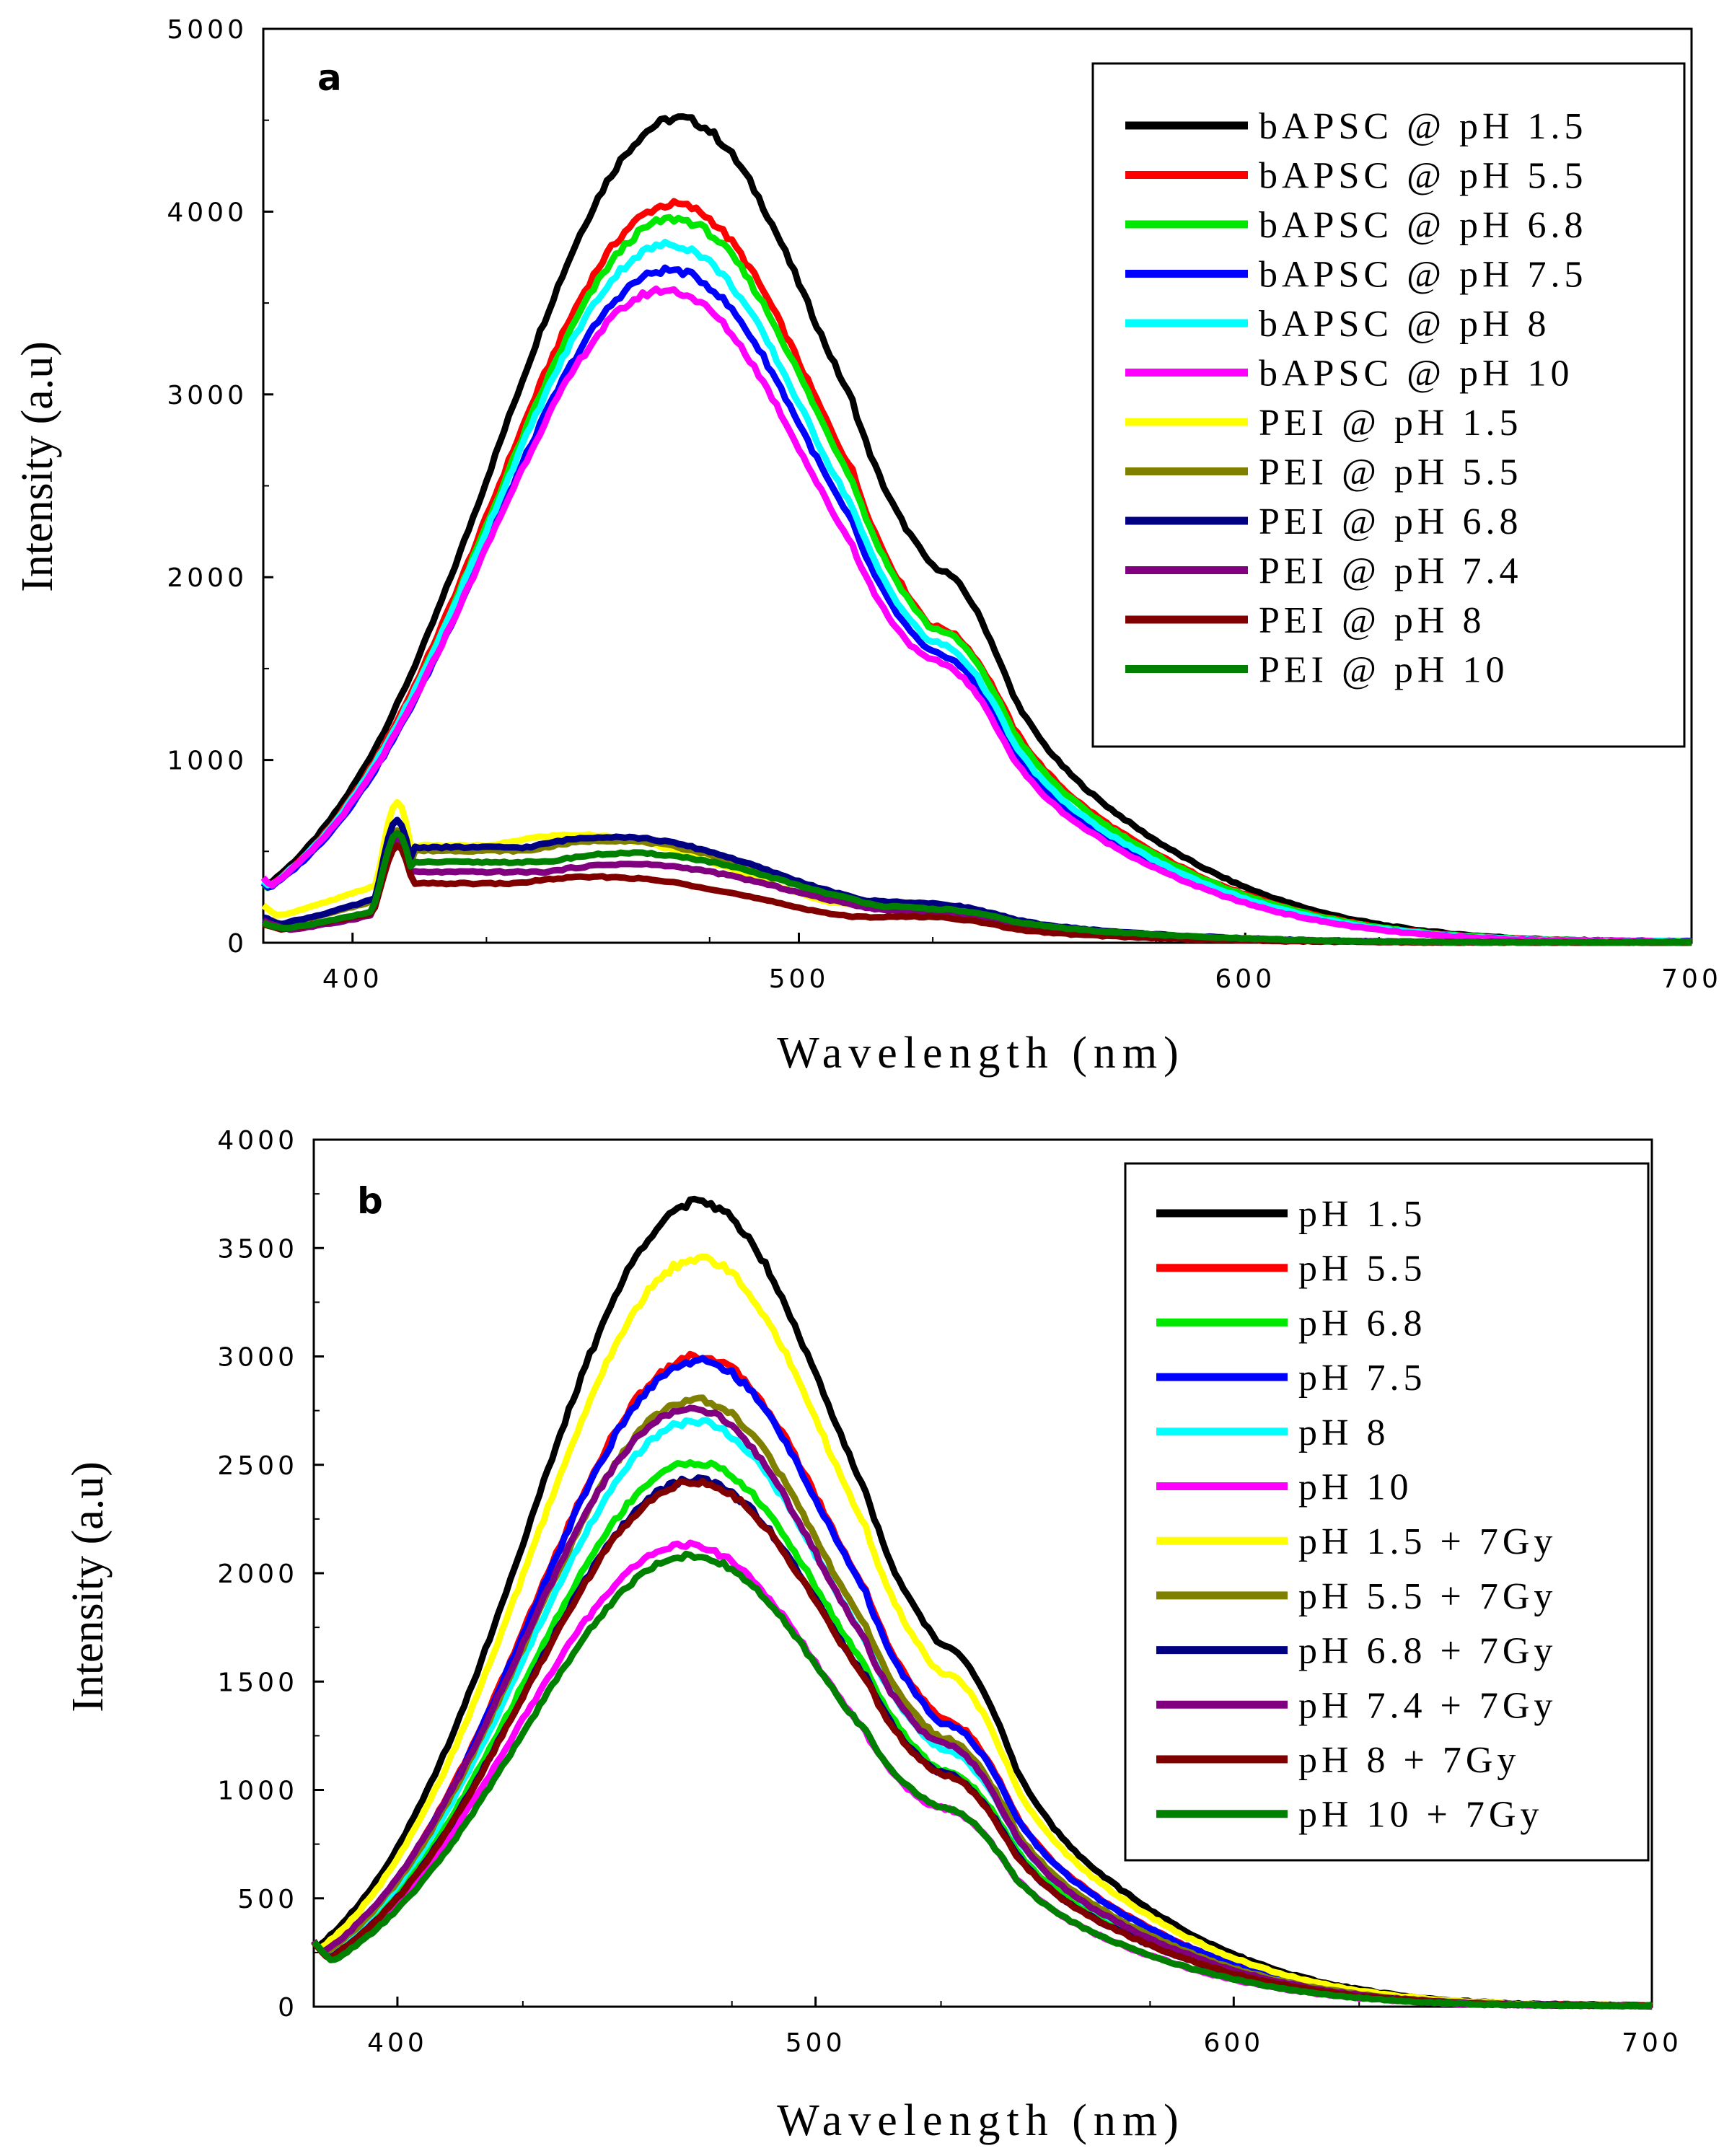  What do you see at coordinates (258, 1249) in the screenshot?
I see `y-tick-label: 3500` at bounding box center [258, 1249].